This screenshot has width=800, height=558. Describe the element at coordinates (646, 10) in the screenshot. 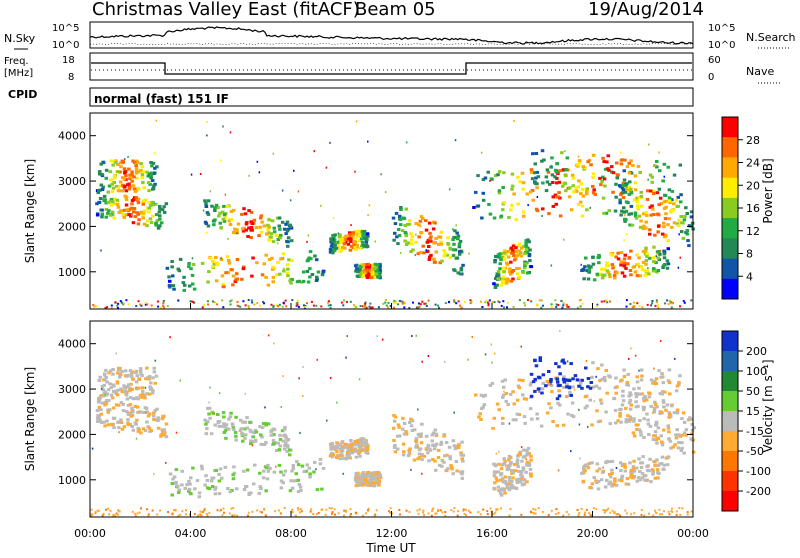

I see `date-label: 19/Aug/2014` at that location.